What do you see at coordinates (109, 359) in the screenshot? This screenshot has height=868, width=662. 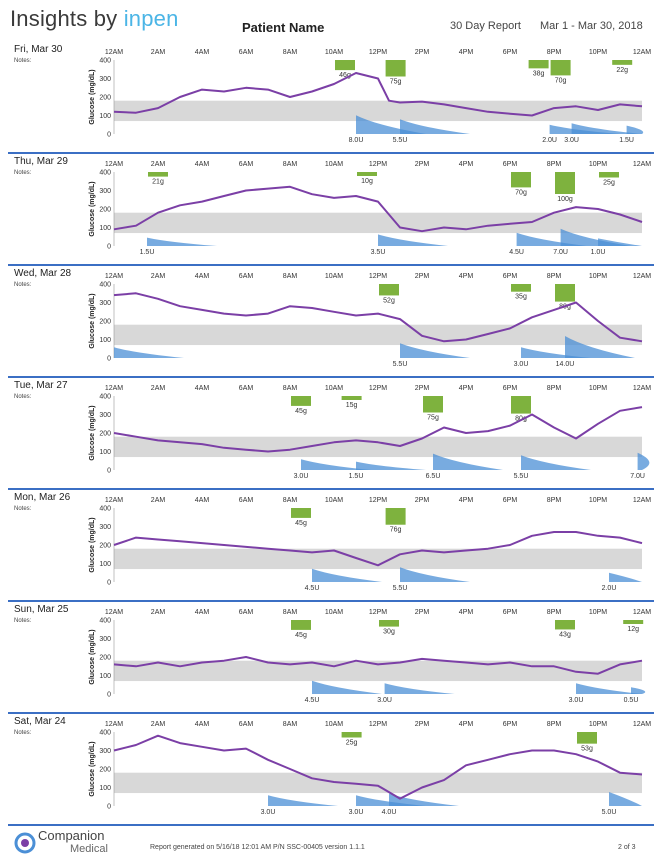 I see `y-tick-label: 0` at bounding box center [109, 359].